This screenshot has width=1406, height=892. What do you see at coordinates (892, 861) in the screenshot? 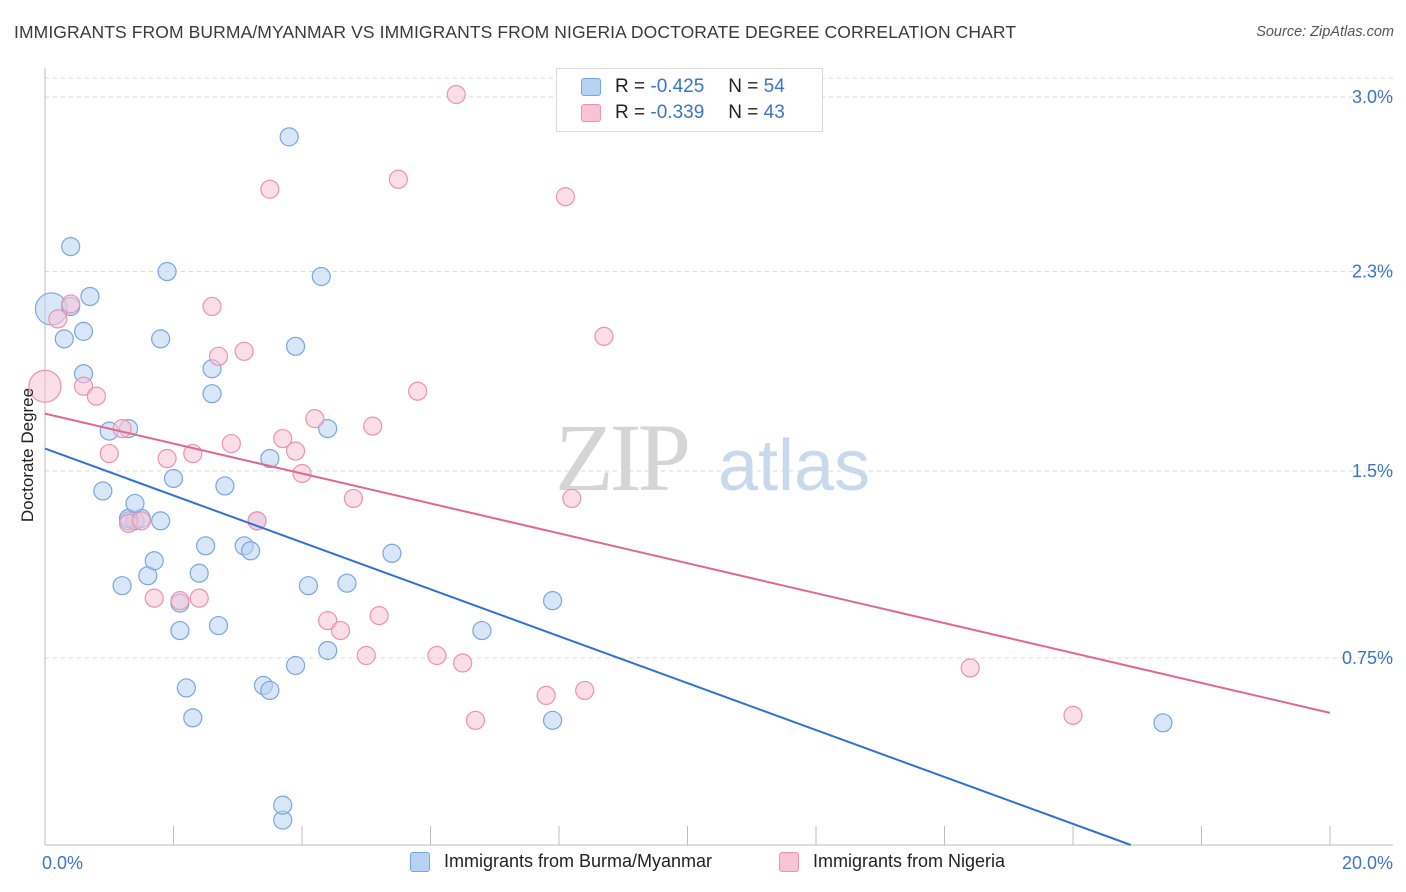
I see `series-legend-nigeria: Immigrants from Nigeria` at bounding box center [892, 861].